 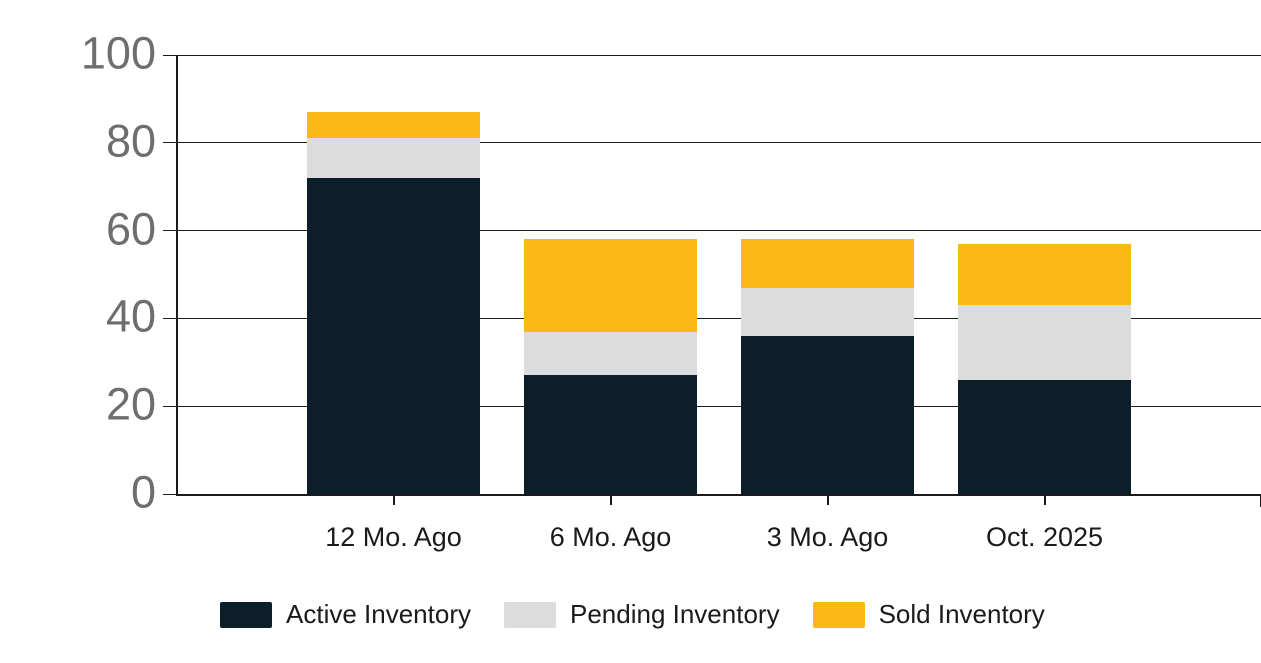 What do you see at coordinates (393, 335) in the screenshot?
I see `bar-segment-12-mo-ago-active-inventory` at bounding box center [393, 335].